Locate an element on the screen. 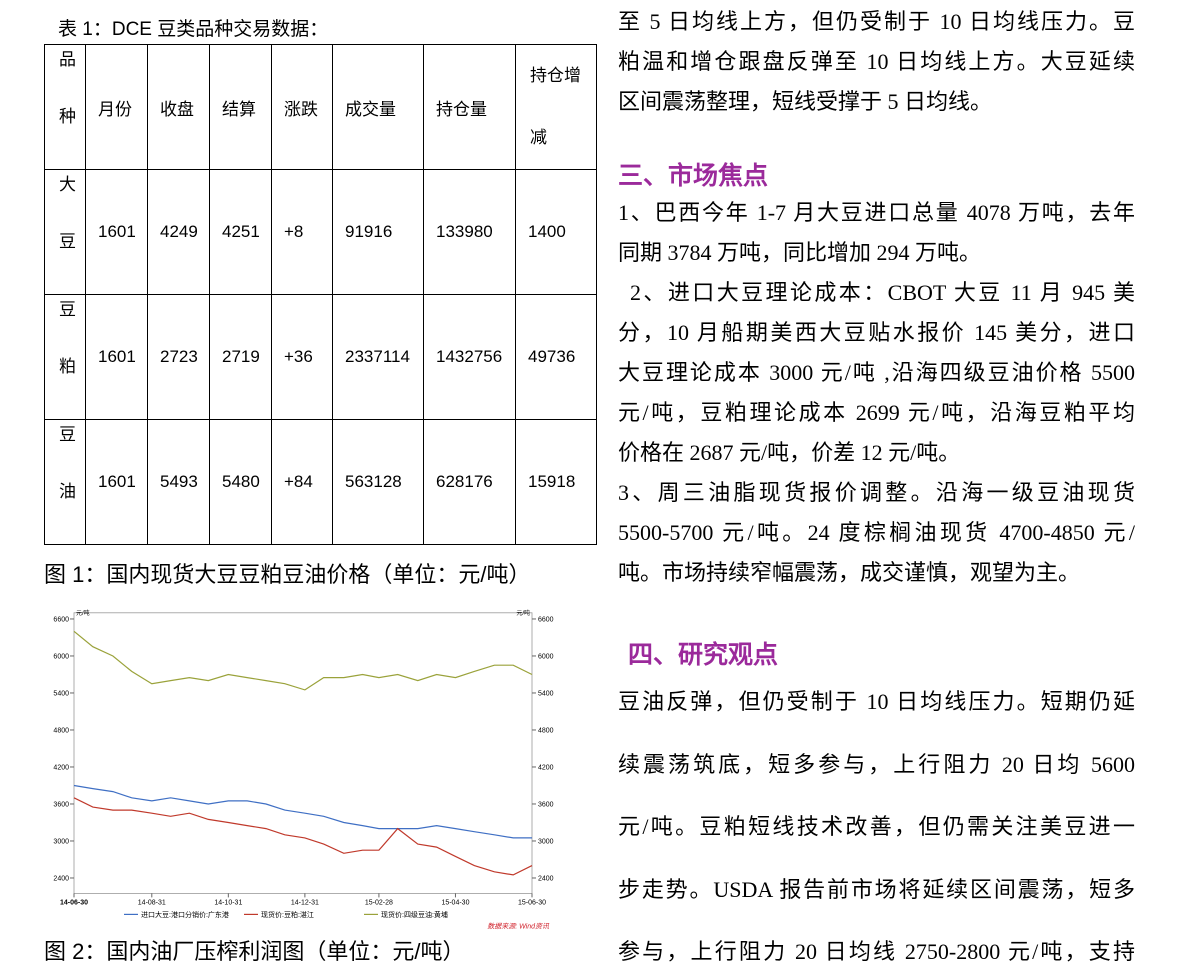  text-line: 参与，上行阻力 20 日均线 2750-2800 元/吨，支持 is located at coordinates (876, 951).